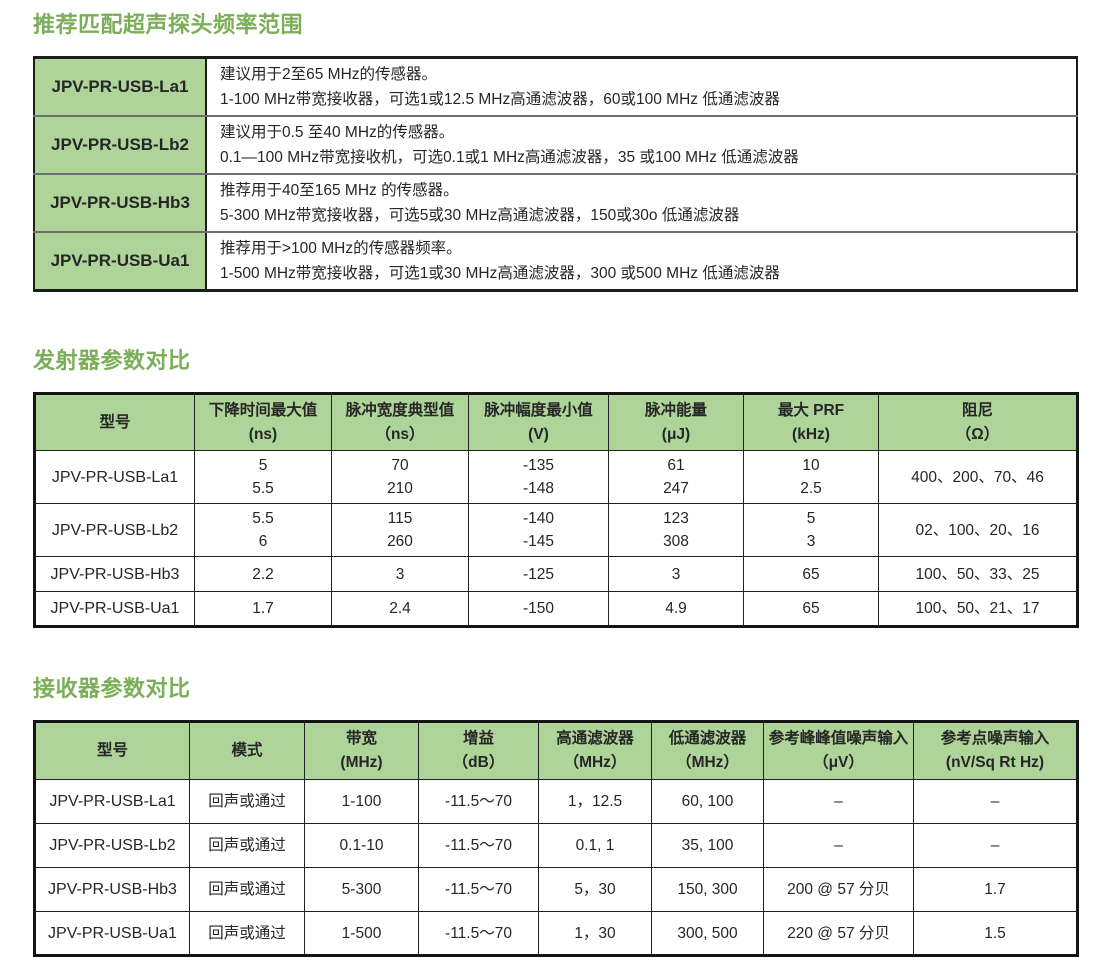  What do you see at coordinates (400, 609) in the screenshot?
I see `value-cell: 2.4` at bounding box center [400, 609].